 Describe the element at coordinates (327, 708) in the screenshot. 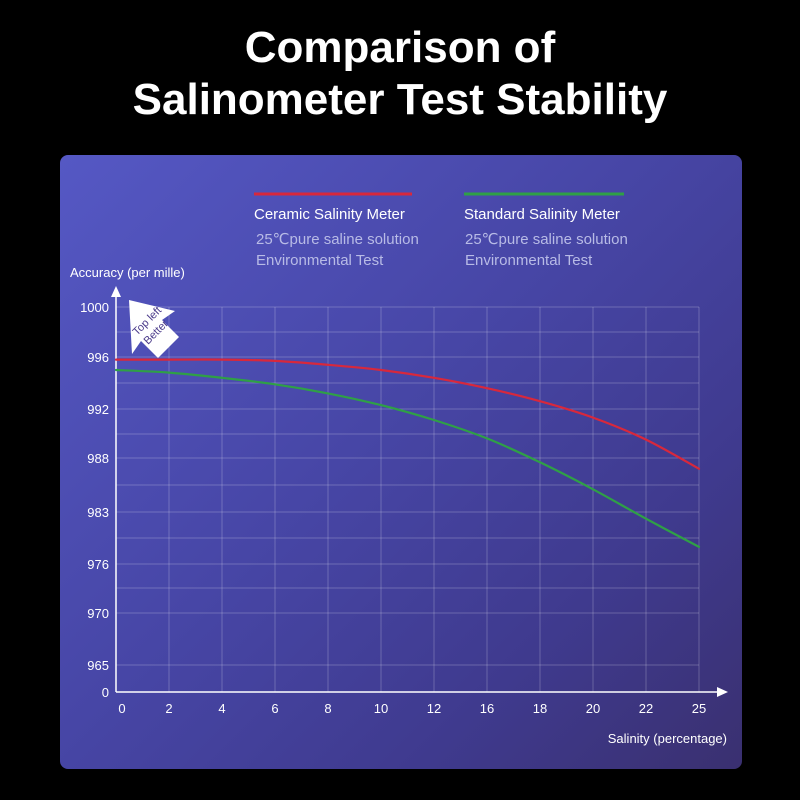

I see `x-tick-label: 8` at that location.